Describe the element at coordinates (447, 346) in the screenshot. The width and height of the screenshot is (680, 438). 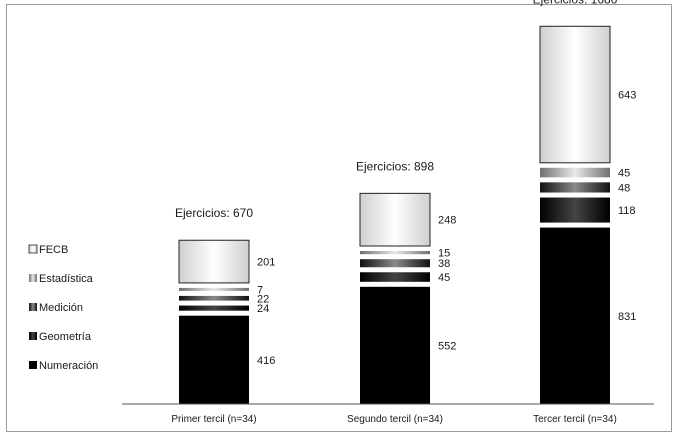
I see `value-label-numeracion-2: 552` at that location.